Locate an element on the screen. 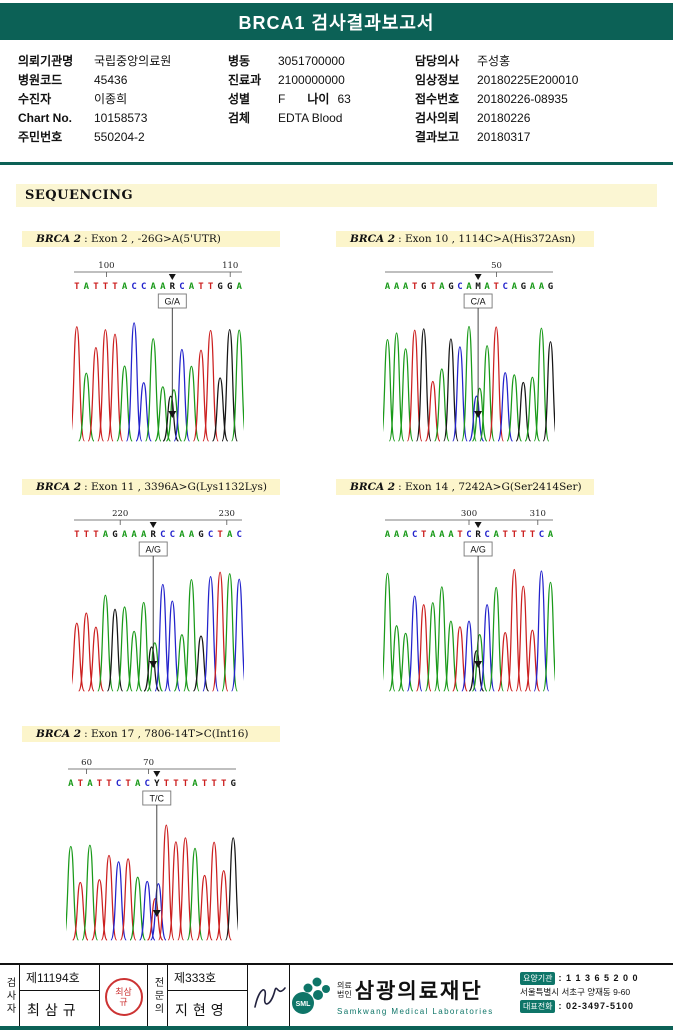  field-row: 의뢰기관명 국립중앙의료원 is located at coordinates (94, 60).